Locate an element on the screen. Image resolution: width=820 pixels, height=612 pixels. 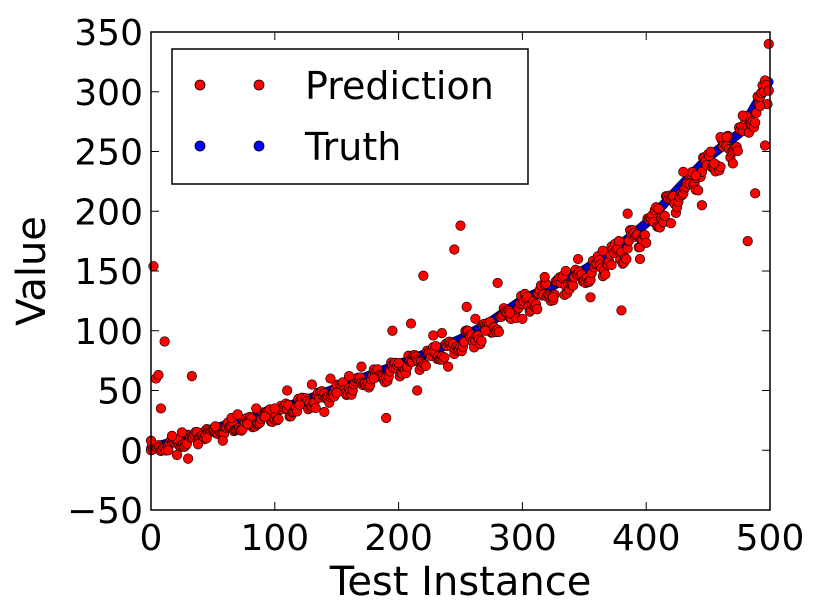
legend: Prediction Truth is located at coordinates (350, 116).